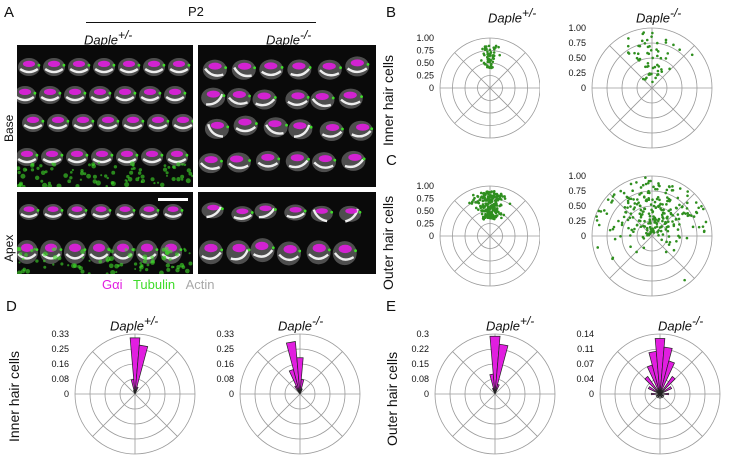 The height and width of the screenshot is (467, 740). I want to click on polar-tick-label: 0.16, so click(225, 364).